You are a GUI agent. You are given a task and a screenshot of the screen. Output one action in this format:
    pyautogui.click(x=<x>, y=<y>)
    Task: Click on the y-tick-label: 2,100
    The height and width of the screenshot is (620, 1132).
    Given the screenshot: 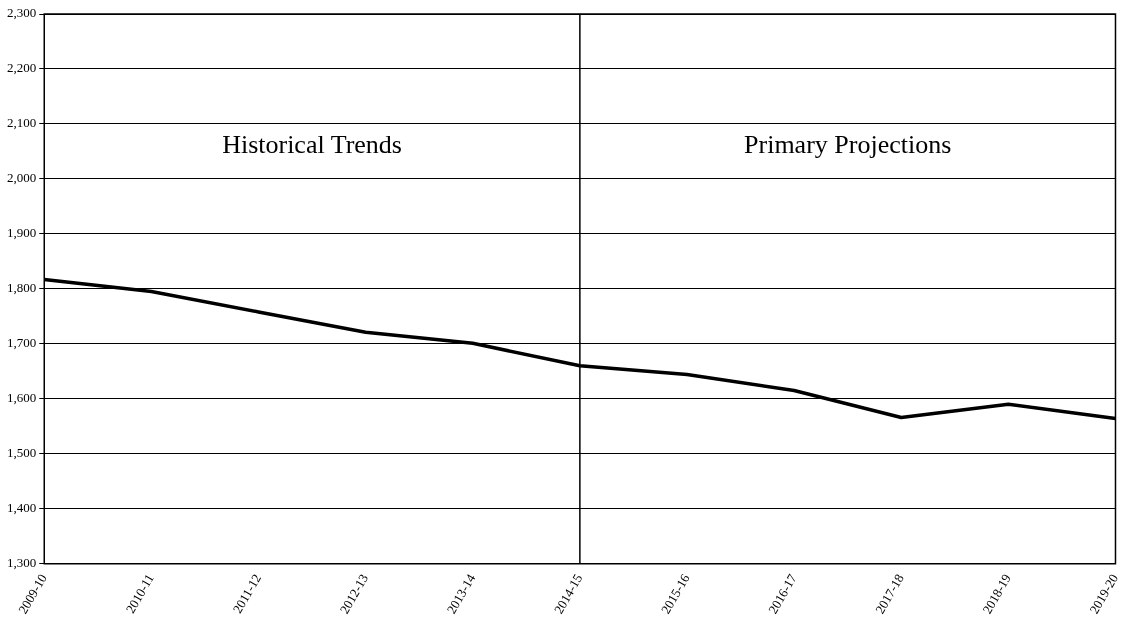 What is the action you would take?
    pyautogui.click(x=22, y=123)
    